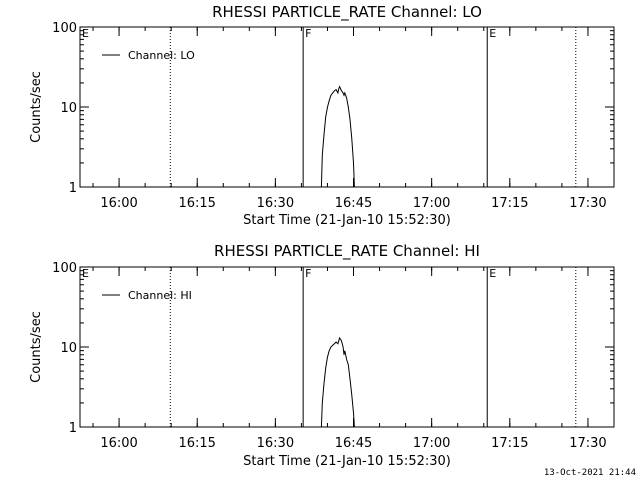 The height and width of the screenshot is (480, 640). Describe the element at coordinates (160, 295) in the screenshot. I see `legend-label: Channel: HI` at that location.